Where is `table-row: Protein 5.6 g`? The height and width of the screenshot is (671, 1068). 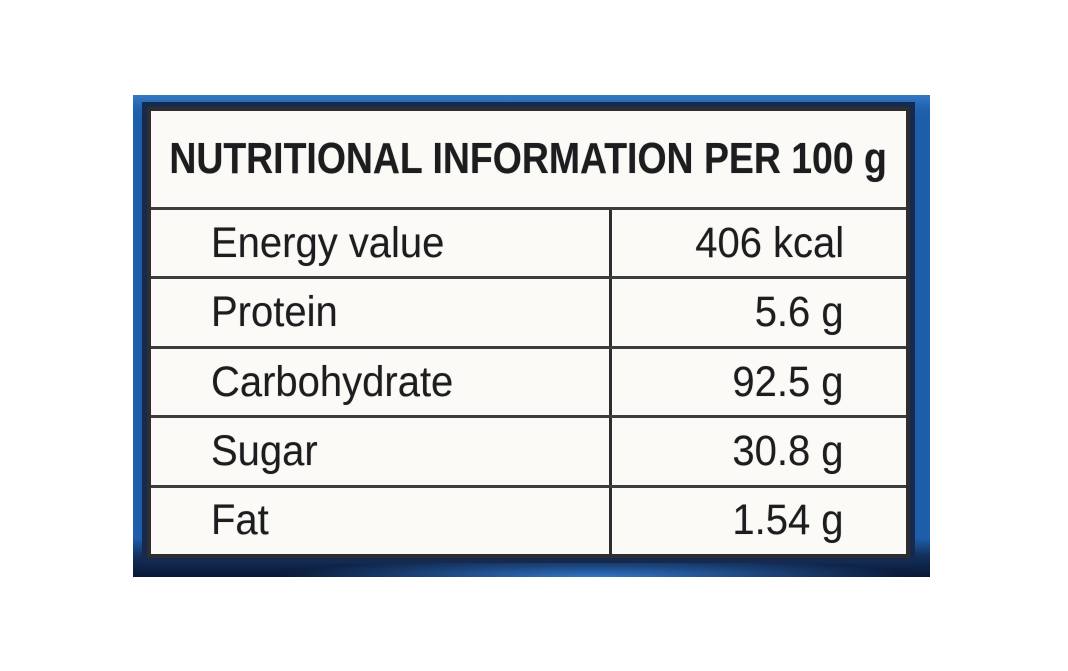 table-row: Protein 5.6 g is located at coordinates (528, 311).